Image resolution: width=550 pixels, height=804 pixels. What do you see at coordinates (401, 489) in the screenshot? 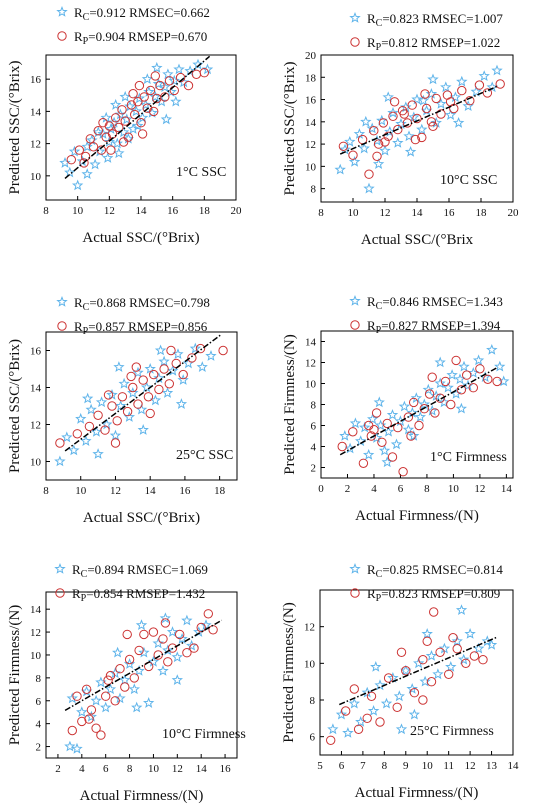
I see `x-tick-label: 6` at bounding box center [401, 489].